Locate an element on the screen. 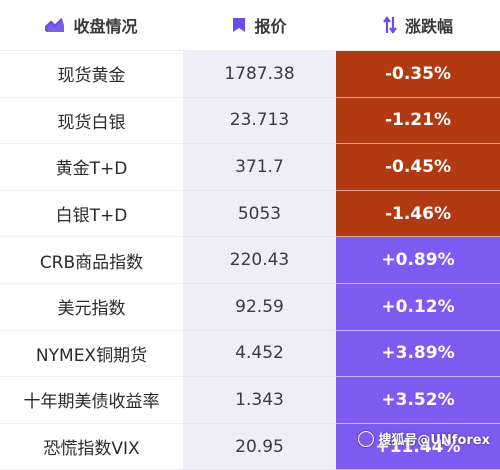 The height and width of the screenshot is (470, 500). watermark-text: 搜狐号@UNforex is located at coordinates (434, 440).